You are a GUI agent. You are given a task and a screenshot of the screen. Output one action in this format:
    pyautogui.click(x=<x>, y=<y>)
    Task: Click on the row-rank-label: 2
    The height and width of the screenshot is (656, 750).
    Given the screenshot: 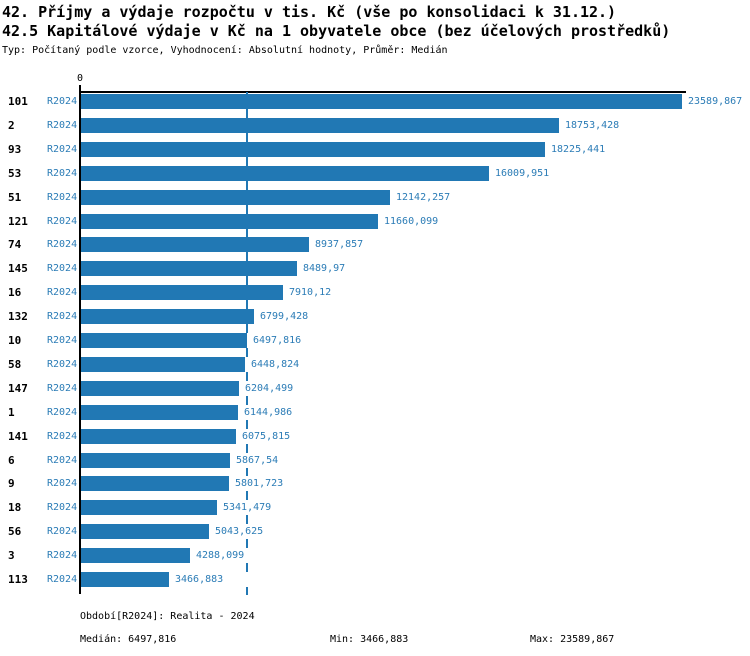 What is the action you would take?
    pyautogui.click(x=11, y=125)
    